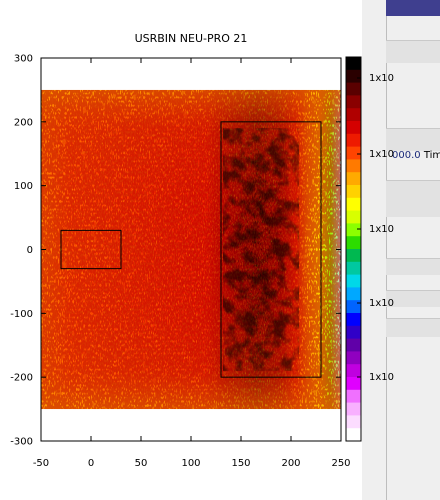  Describe the element at coordinates (91, 463) in the screenshot. I see `x-tick-label: 0` at that location.